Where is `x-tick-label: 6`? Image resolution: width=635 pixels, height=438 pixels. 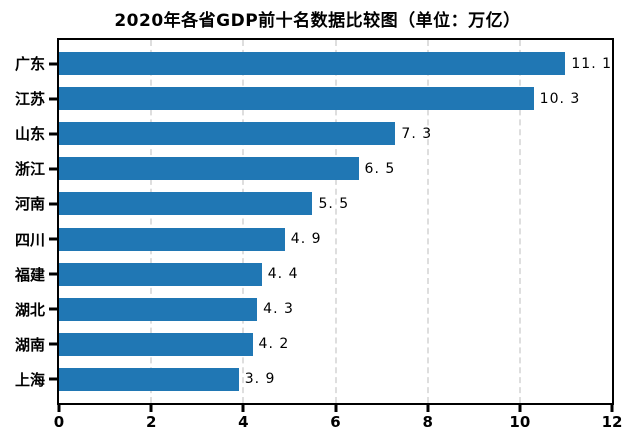
x-tick-label: 6 is located at coordinates (335, 422).